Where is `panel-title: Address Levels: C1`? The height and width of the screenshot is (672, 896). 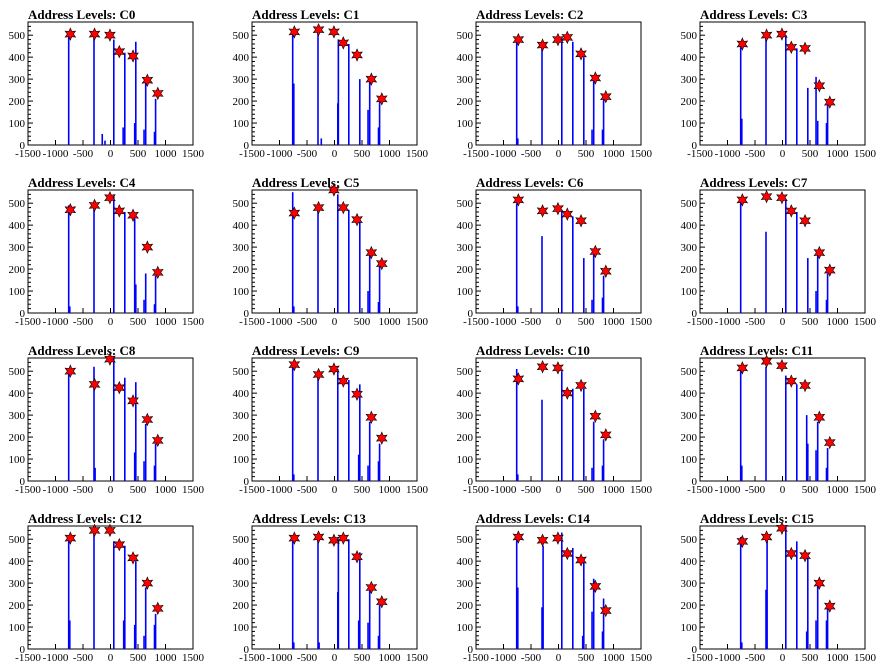 panel-title: Address Levels: C1 is located at coordinates (305, 14).